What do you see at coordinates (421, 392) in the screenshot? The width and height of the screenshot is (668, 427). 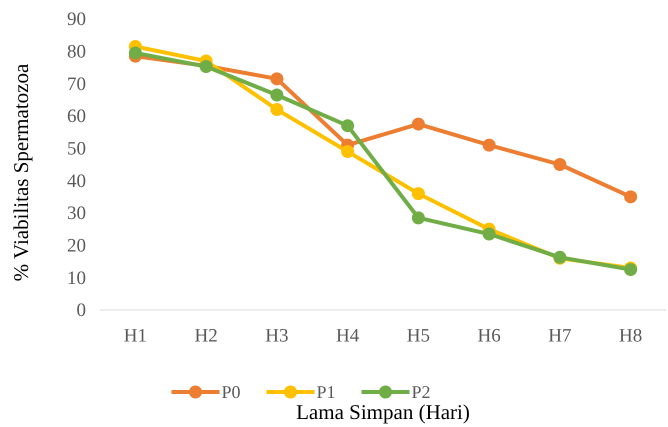 I see `legend-label: P2` at bounding box center [421, 392].